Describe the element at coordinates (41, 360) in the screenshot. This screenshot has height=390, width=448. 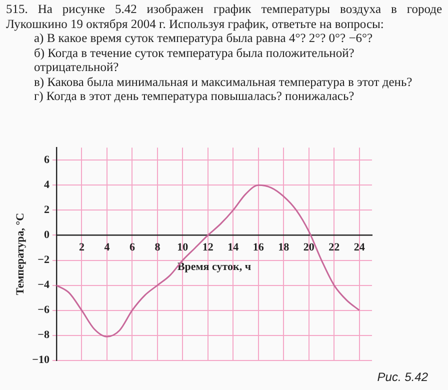
I see `y-tick-label: −10` at that location.